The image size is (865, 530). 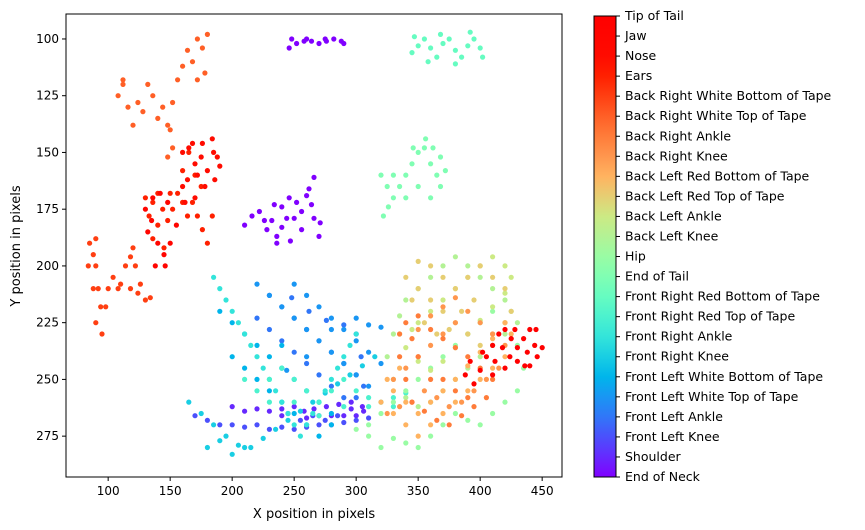 I want to click on colorbar-tick-label-18: Back Right White Top of Tape, so click(x=716, y=115).